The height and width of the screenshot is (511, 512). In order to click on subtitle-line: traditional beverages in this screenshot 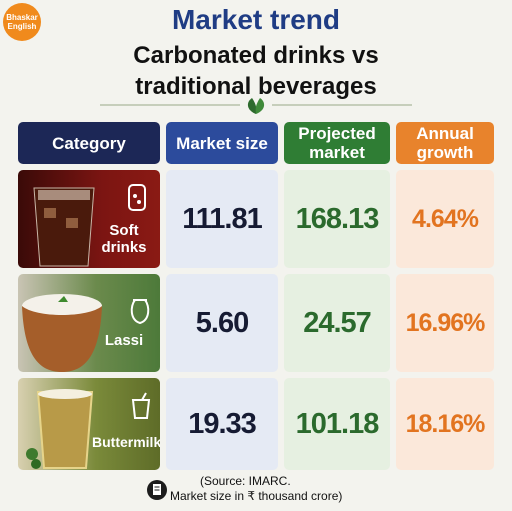, I will do `click(256, 86)`.